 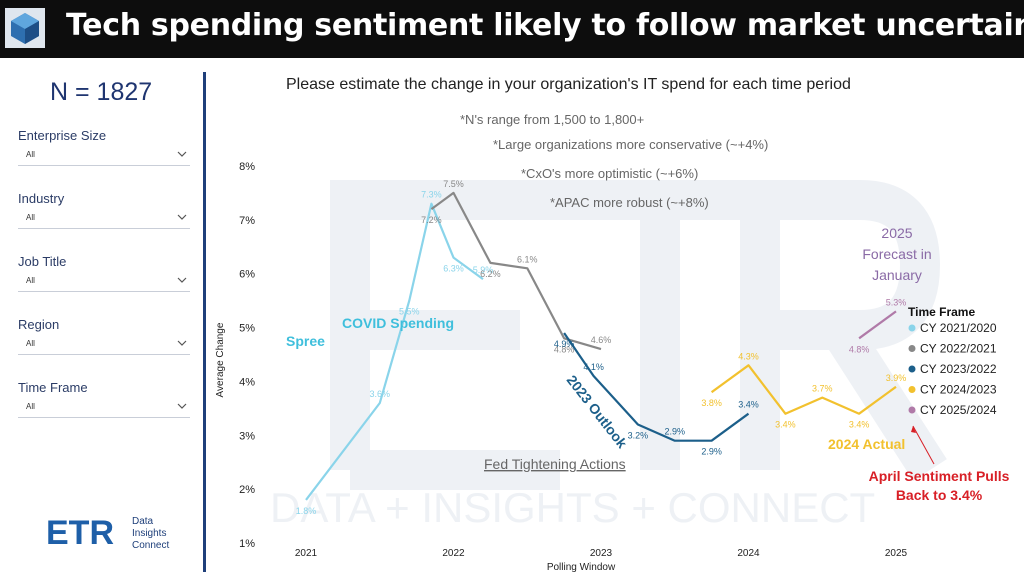 I want to click on legend-item: CY 2023/2022, so click(x=958, y=369).